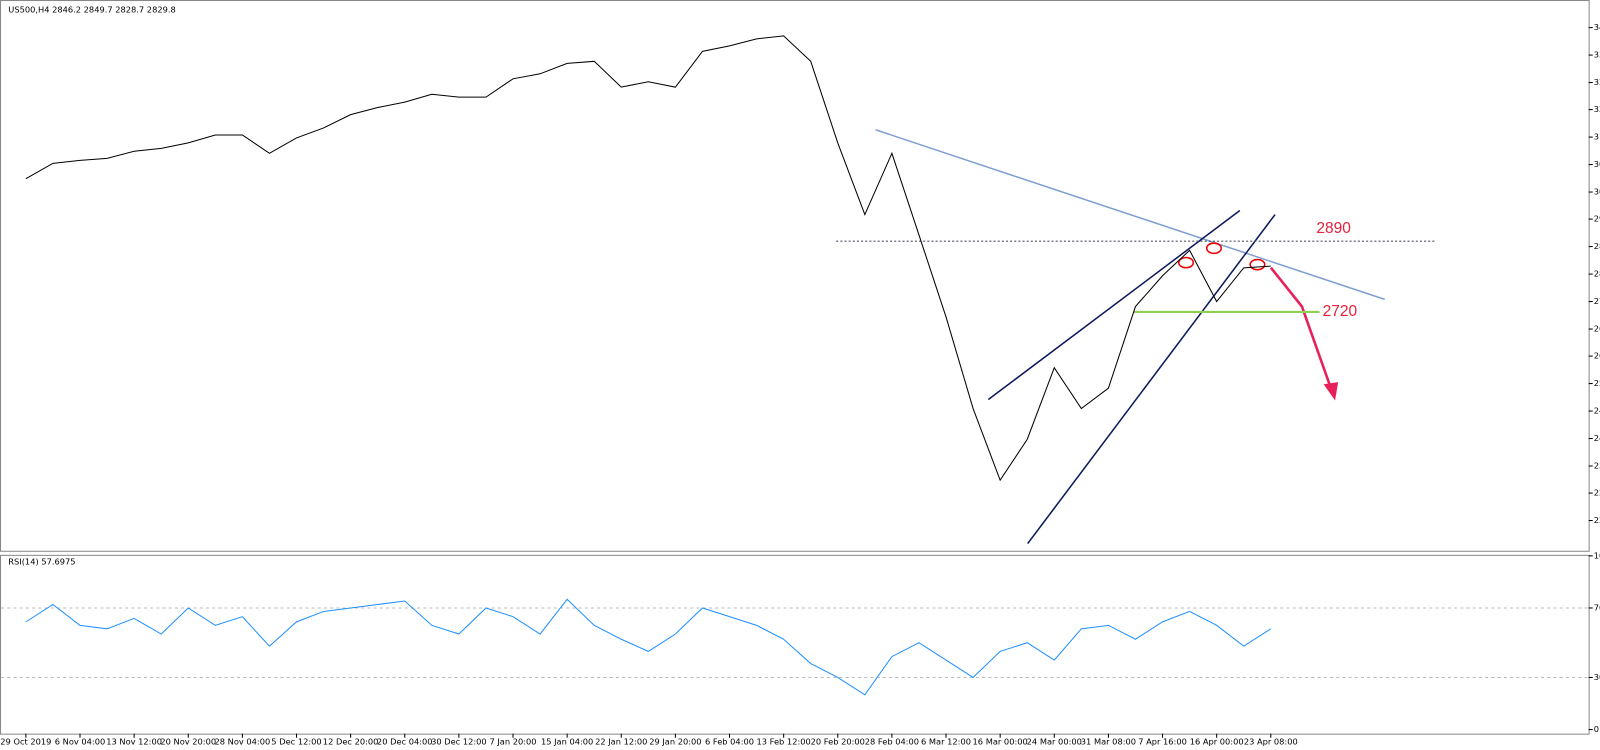 This screenshot has width=1600, height=750. What do you see at coordinates (838, 741) in the screenshot?
I see `x-tick-label: 20 Feb 20:00` at bounding box center [838, 741].